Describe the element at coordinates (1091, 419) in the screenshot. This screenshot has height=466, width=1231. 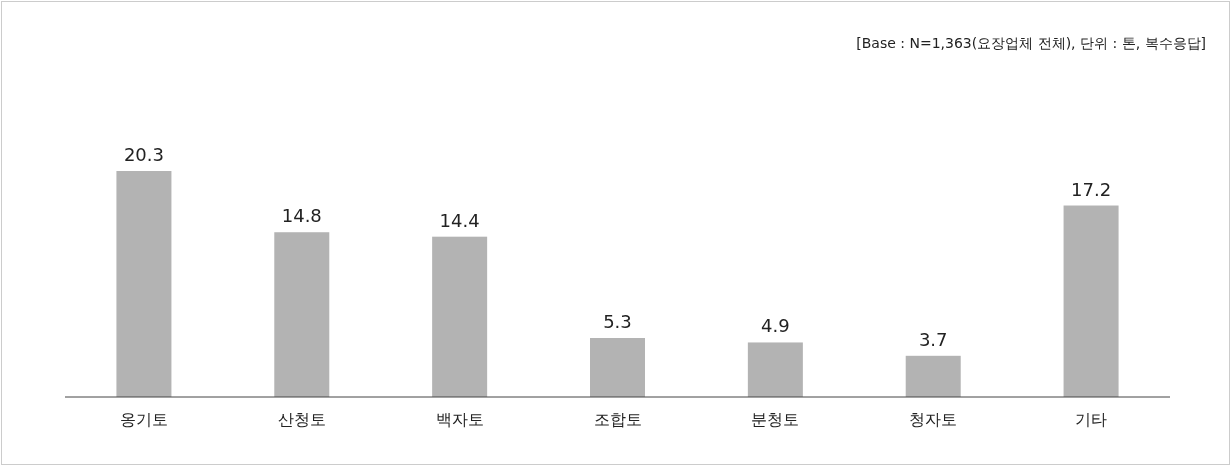
I see `x-tick-label: 기타` at that location.